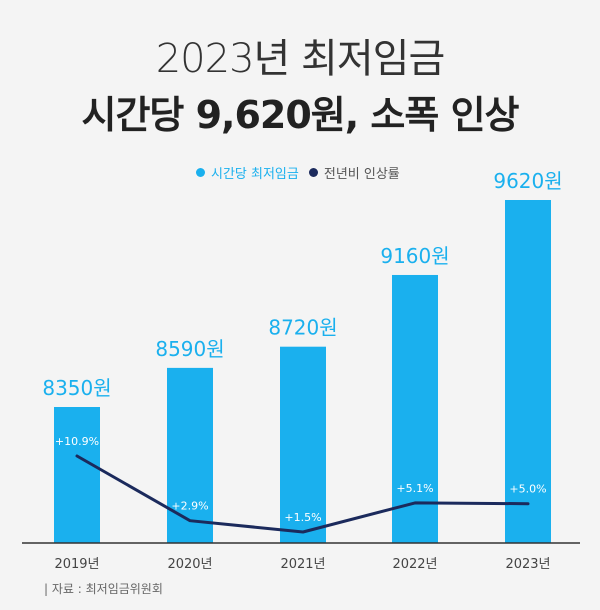 This screenshot has width=600, height=610. What do you see at coordinates (189, 506) in the screenshot?
I see `rate-value-label: +2.9%` at bounding box center [189, 506].